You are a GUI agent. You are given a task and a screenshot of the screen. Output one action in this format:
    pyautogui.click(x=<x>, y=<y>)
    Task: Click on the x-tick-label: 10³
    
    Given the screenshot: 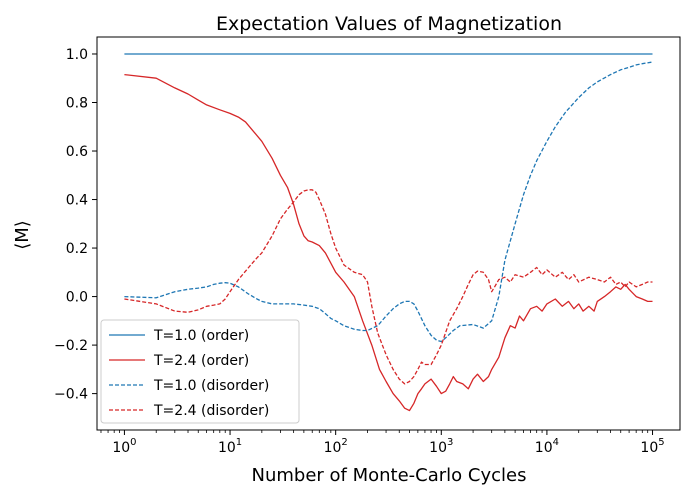 What is the action you would take?
    pyautogui.click(x=441, y=446)
    